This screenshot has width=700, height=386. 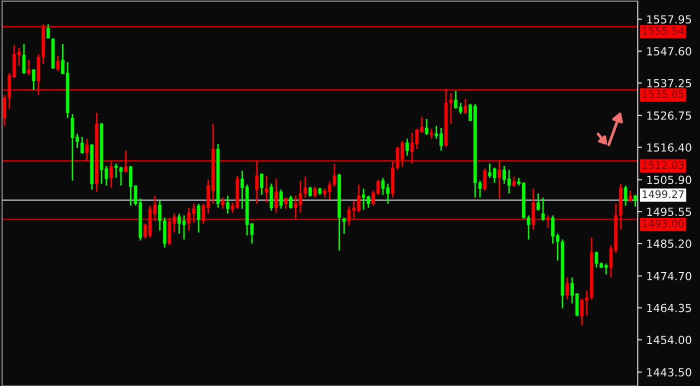 What do you see at coordinates (669, 147) in the screenshot?
I see `y-tick-label: 1516.40` at bounding box center [669, 147].